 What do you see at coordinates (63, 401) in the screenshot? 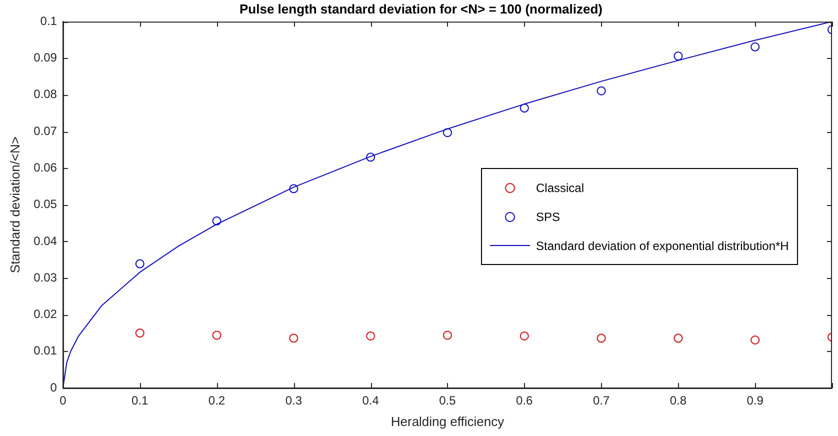
I see `x-tick-label: 0` at bounding box center [63, 401].